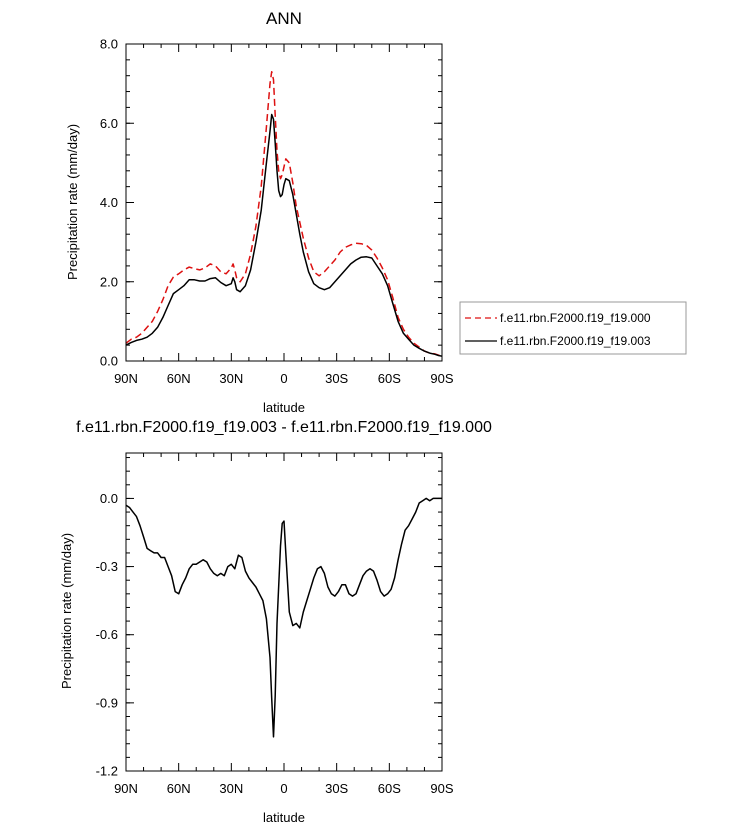 This screenshot has width=733, height=832. Describe the element at coordinates (575, 341) in the screenshot. I see `legend-label-003: f.e11.rbn.F2000.f19_f19.003` at that location.